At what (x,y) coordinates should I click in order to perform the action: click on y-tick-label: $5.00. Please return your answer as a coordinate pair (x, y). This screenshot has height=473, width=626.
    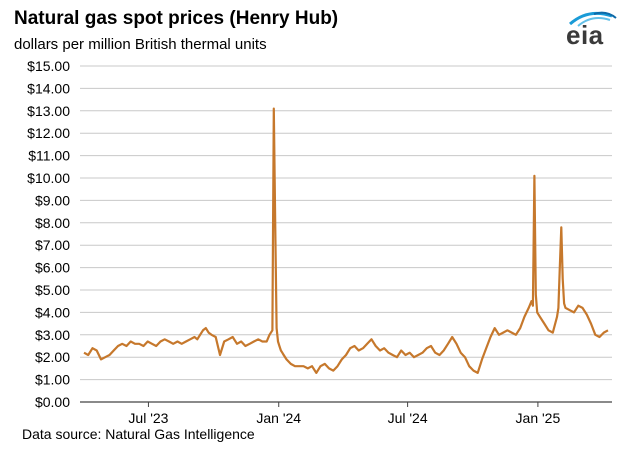
    Looking at the image, I should click on (52, 290).